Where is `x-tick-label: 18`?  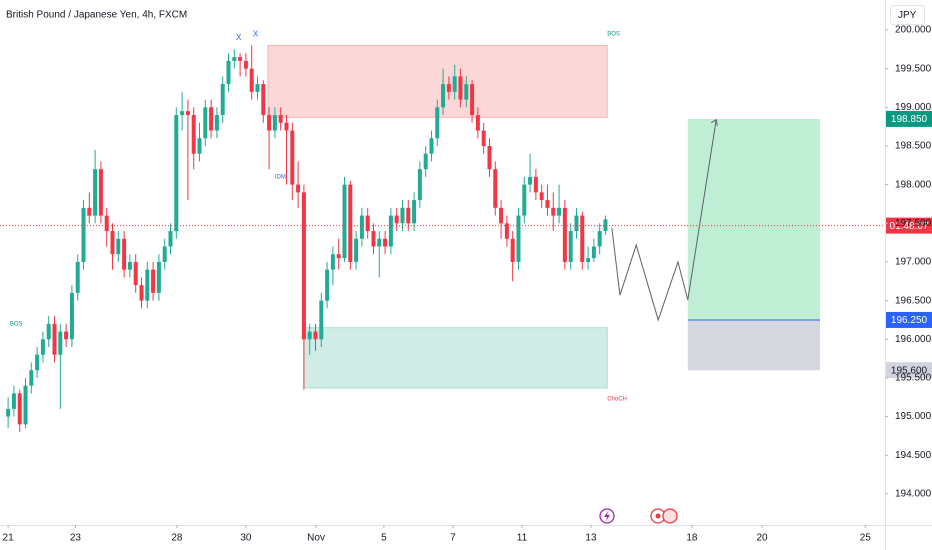
x-tick-label: 18 is located at coordinates (692, 538).